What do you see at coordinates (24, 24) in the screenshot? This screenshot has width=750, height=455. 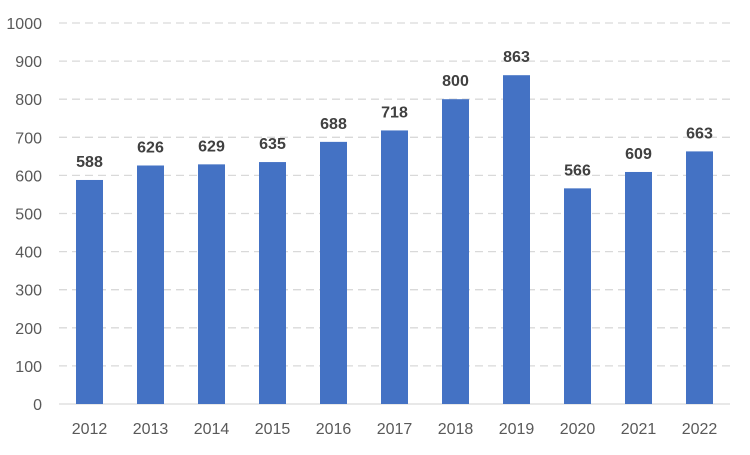 I see `y-tick-label: 1000` at bounding box center [24, 24].